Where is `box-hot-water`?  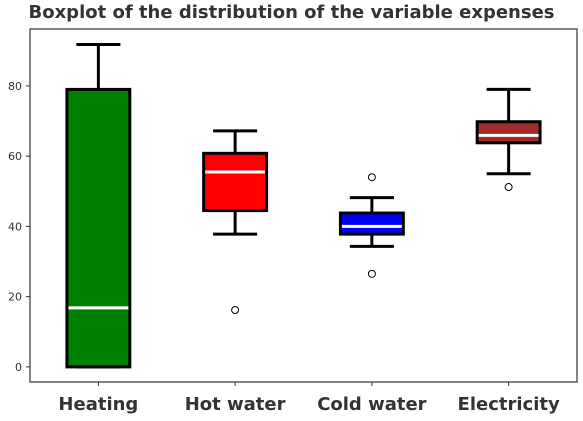 box-hot-water is located at coordinates (235, 221).